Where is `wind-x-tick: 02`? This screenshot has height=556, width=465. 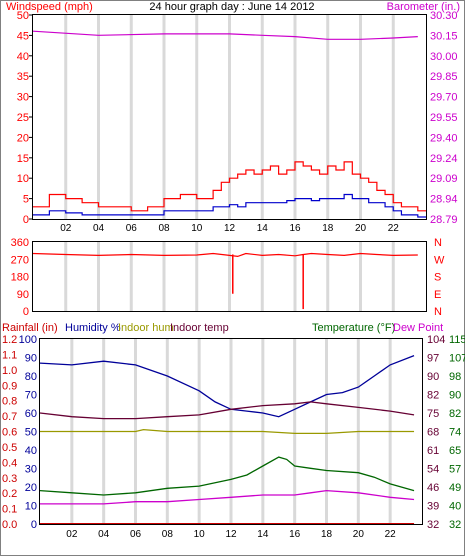
wind-x-tick: 02 is located at coordinates (66, 228).